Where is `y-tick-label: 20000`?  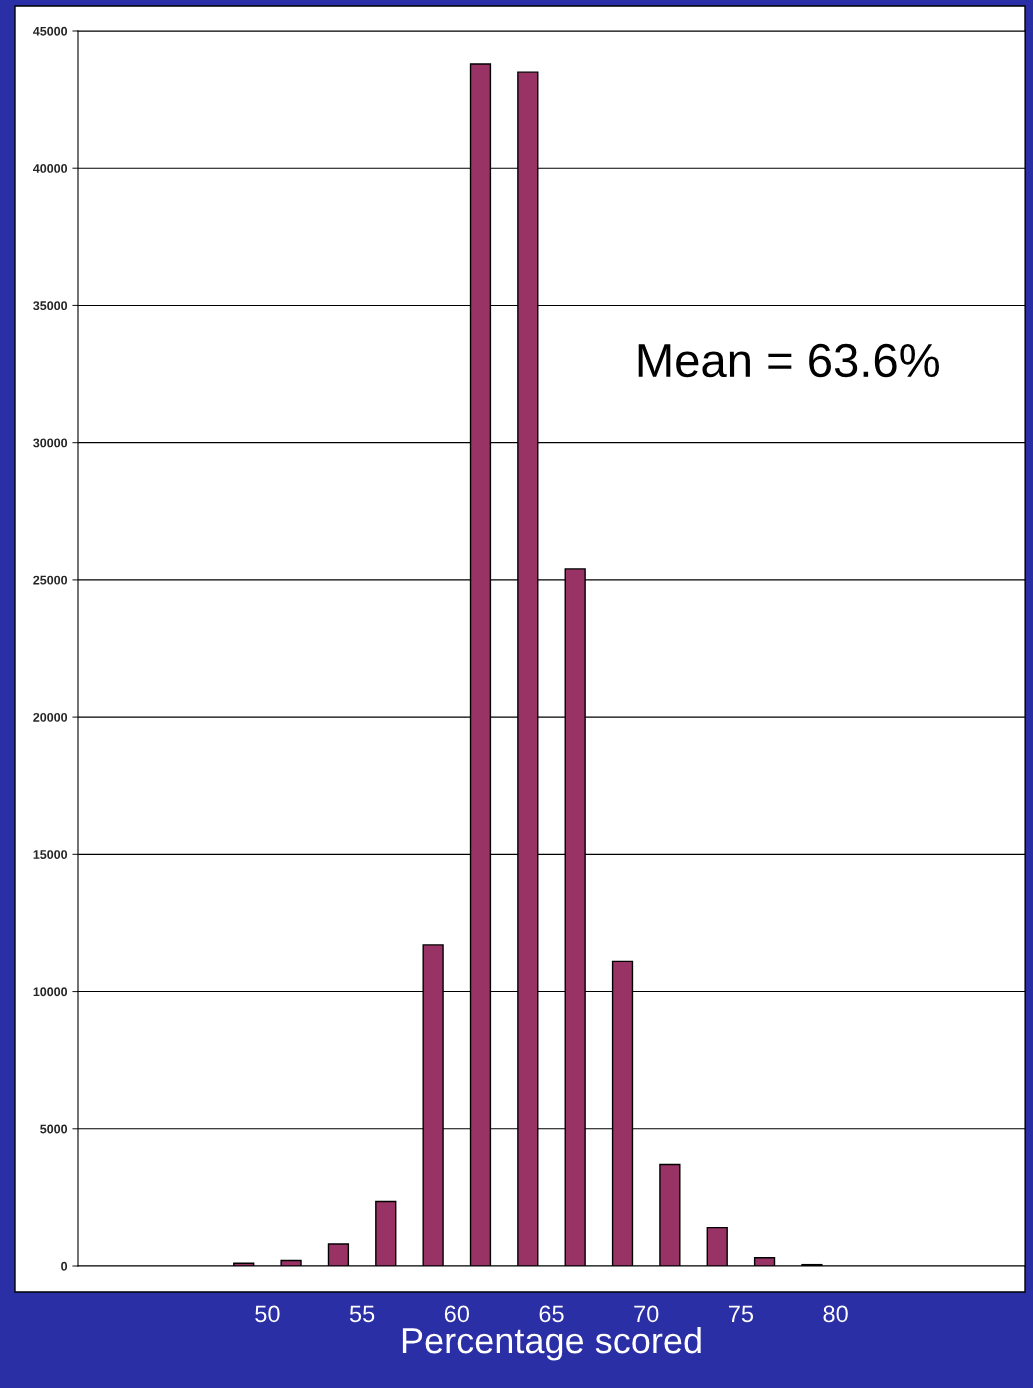
y-tick-label: 20000 is located at coordinates (50, 717).